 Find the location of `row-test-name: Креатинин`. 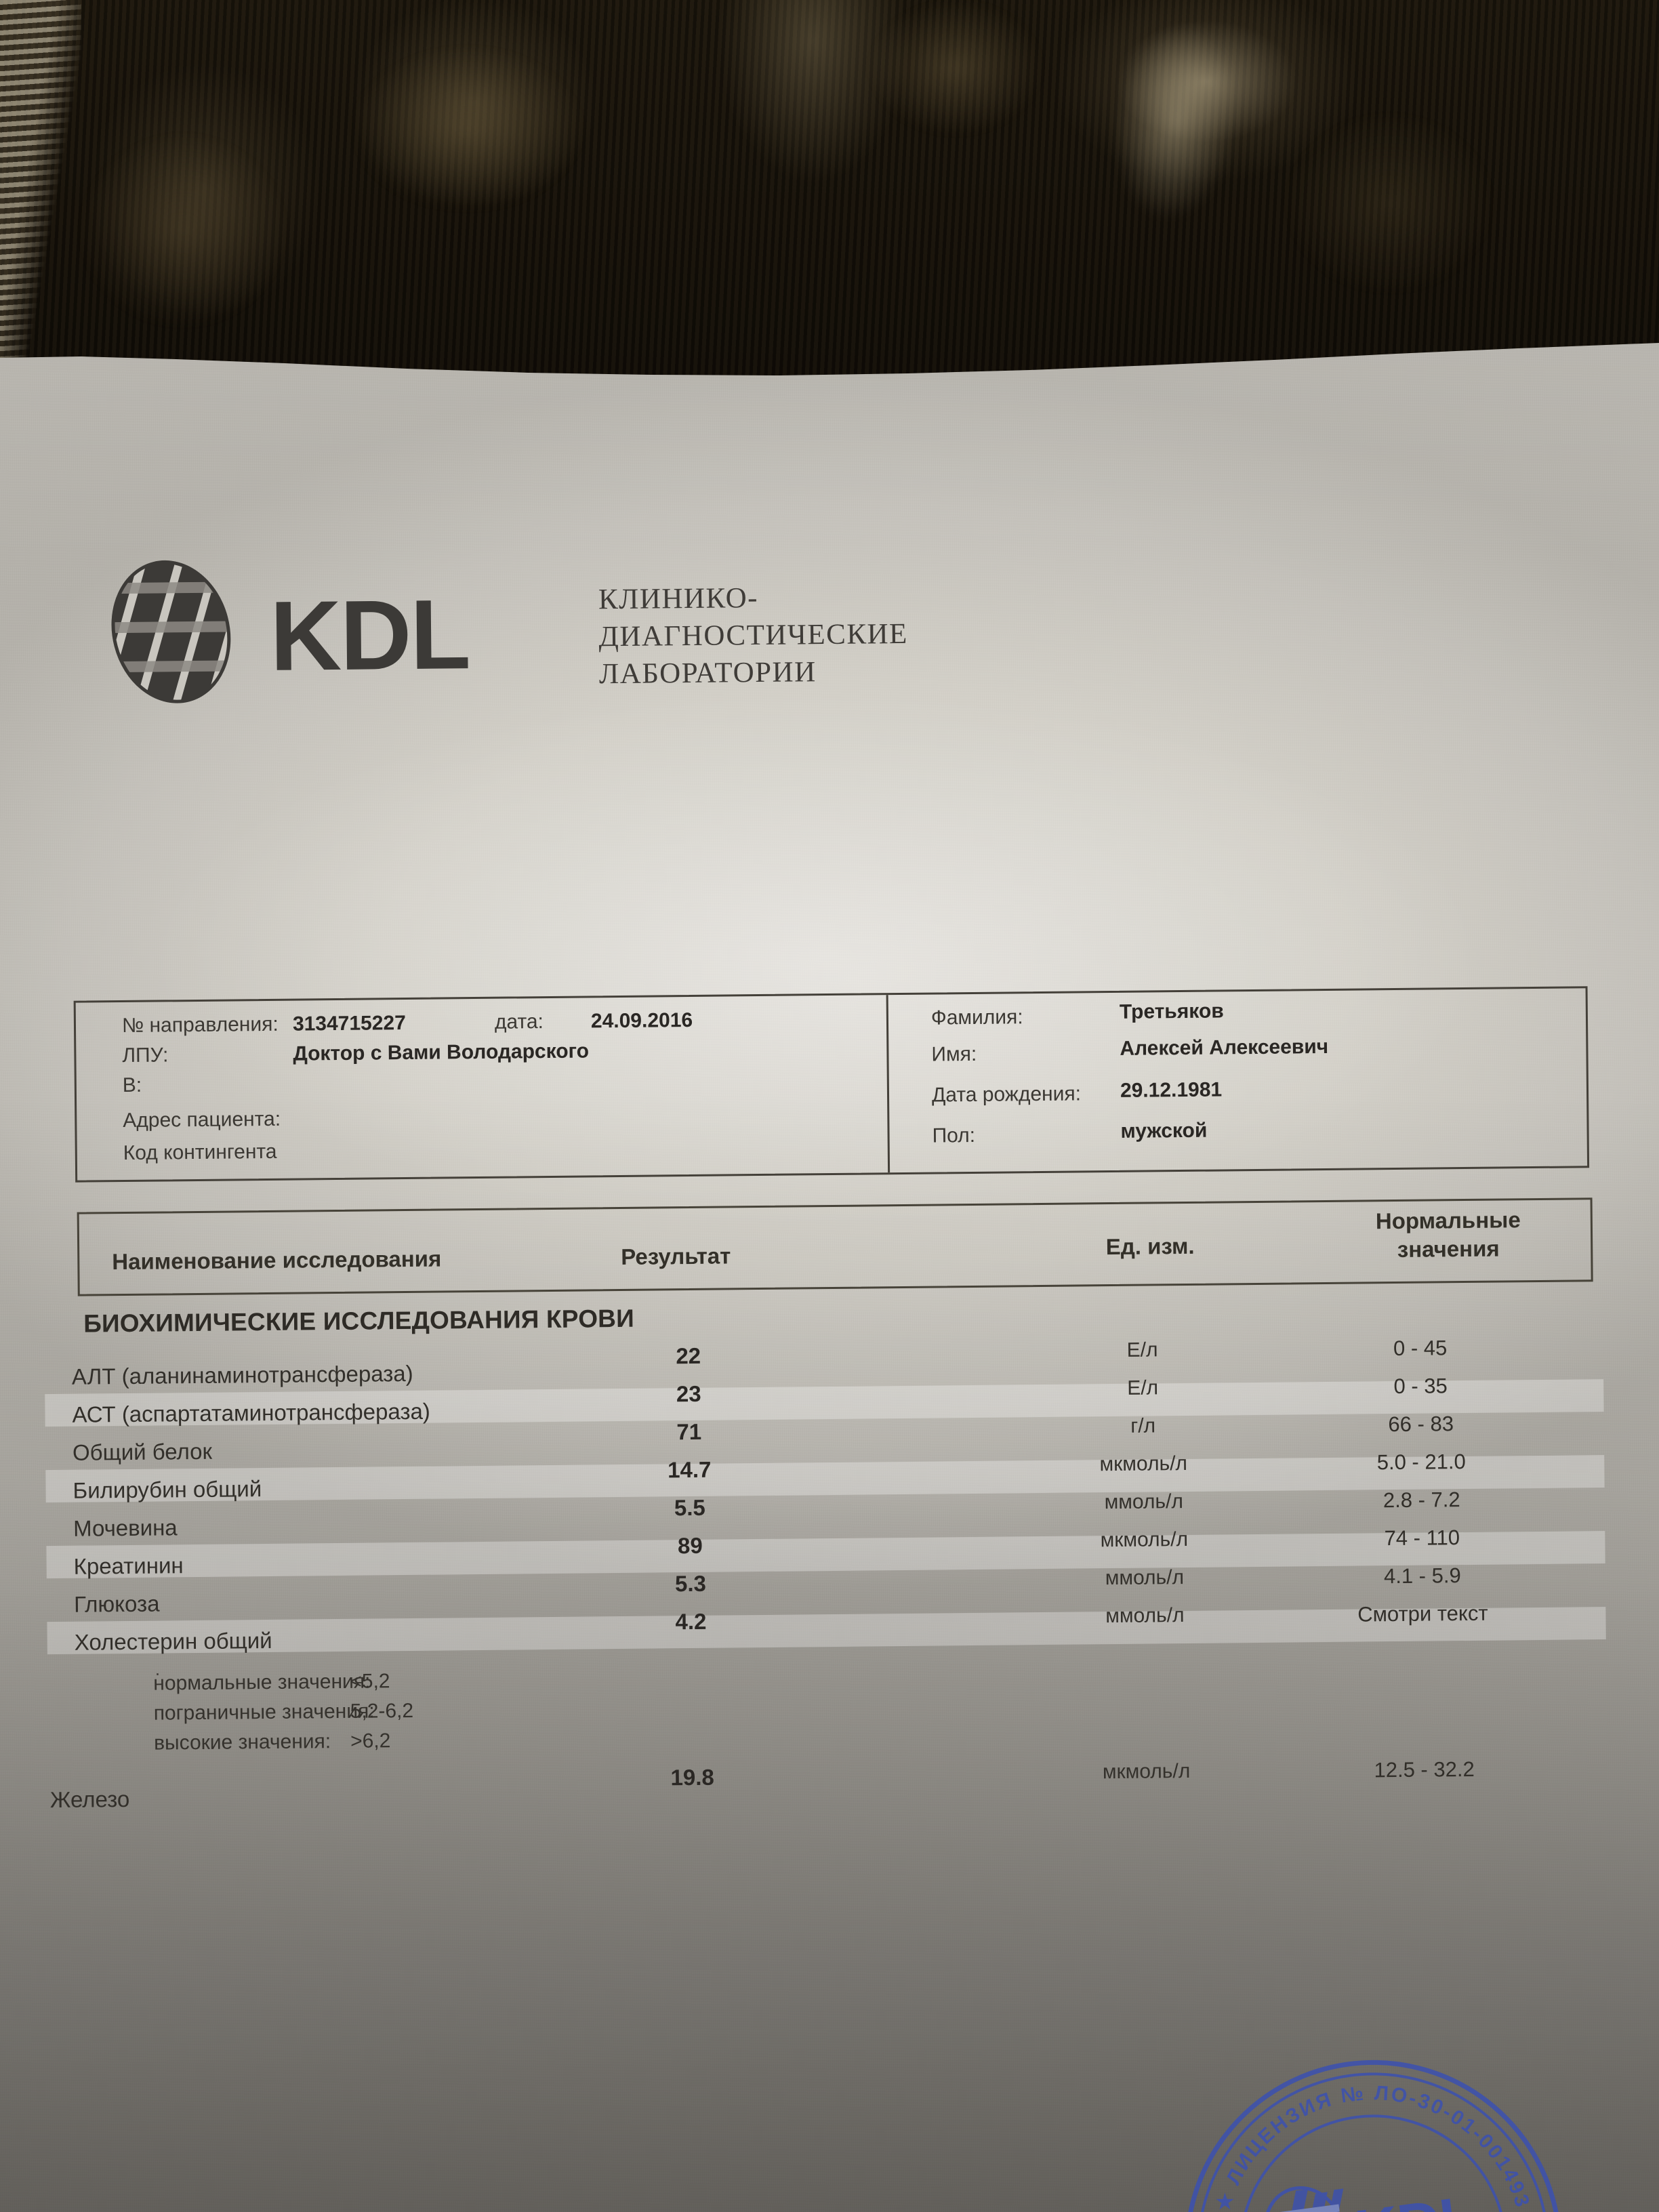

row-test-name: Креатинин is located at coordinates (128, 1566).